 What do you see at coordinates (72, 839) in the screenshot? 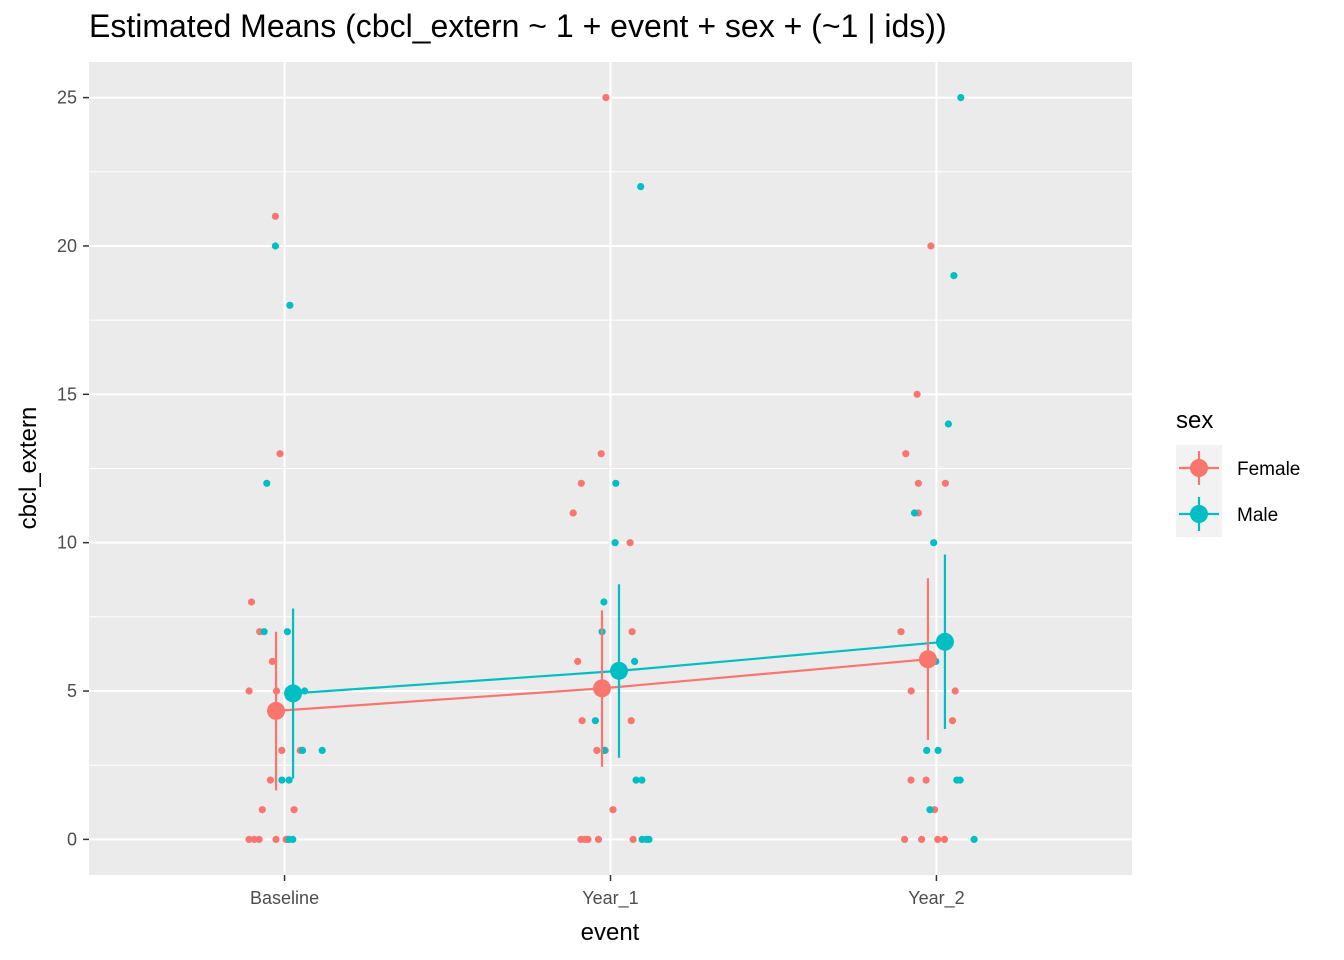
I see `y-tick-label: 0` at bounding box center [72, 839].